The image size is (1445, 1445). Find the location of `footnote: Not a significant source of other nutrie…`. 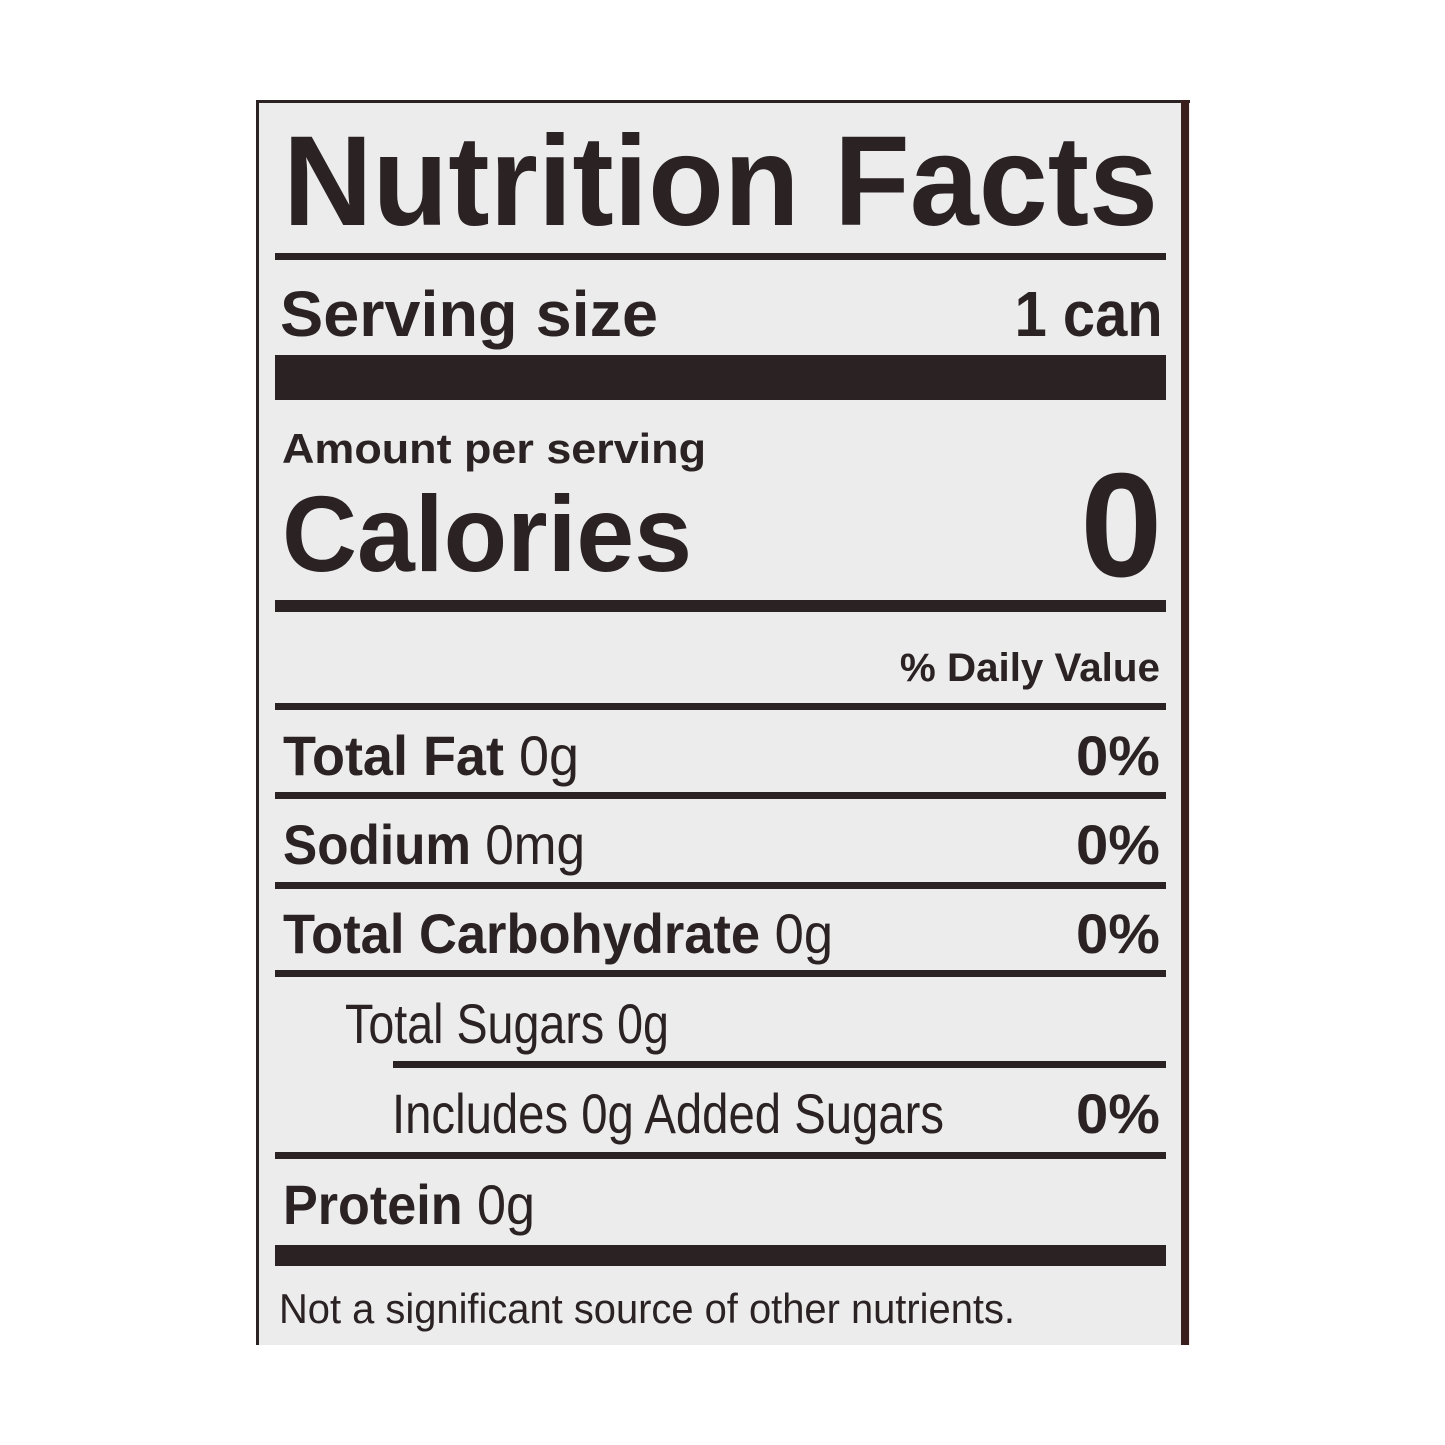

footnote: Not a significant source of other nutrie… is located at coordinates (647, 1308).